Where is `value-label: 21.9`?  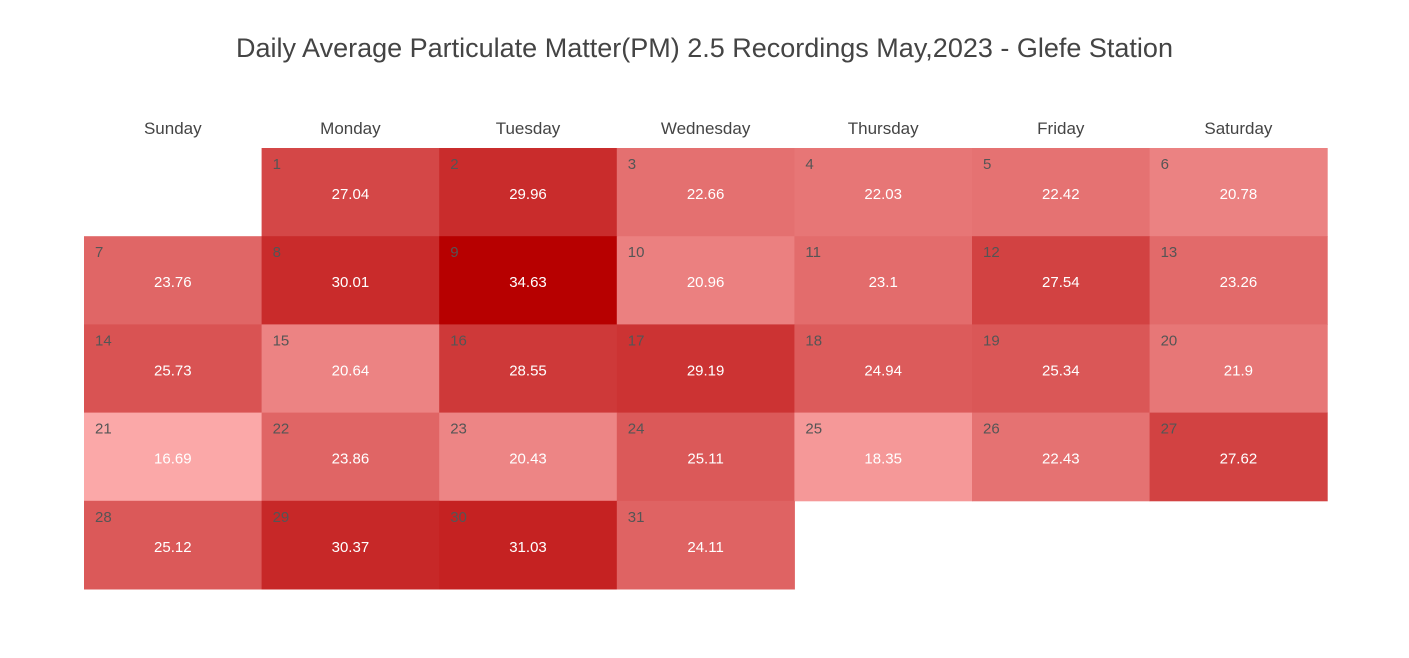 value-label: 21.9 is located at coordinates (1238, 370).